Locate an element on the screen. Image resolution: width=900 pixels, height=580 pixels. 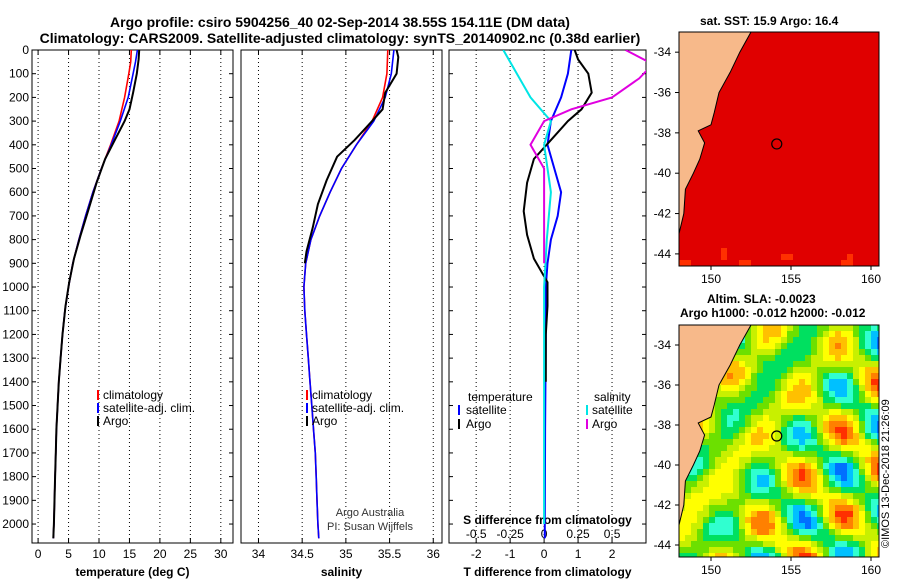
credit-line-1: Argo Australia is located at coordinates (370, 513).